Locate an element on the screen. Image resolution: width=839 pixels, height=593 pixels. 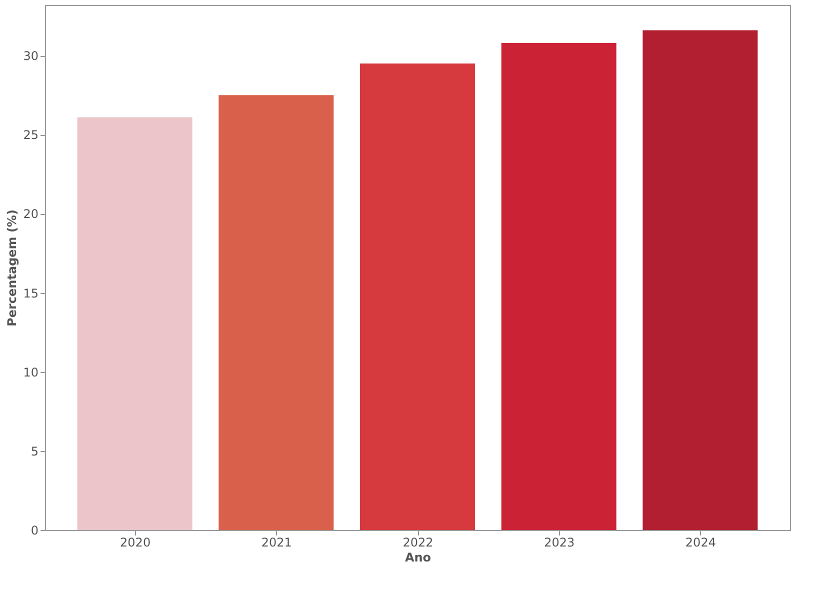
y-tick-label: 30 is located at coordinates (30, 56).